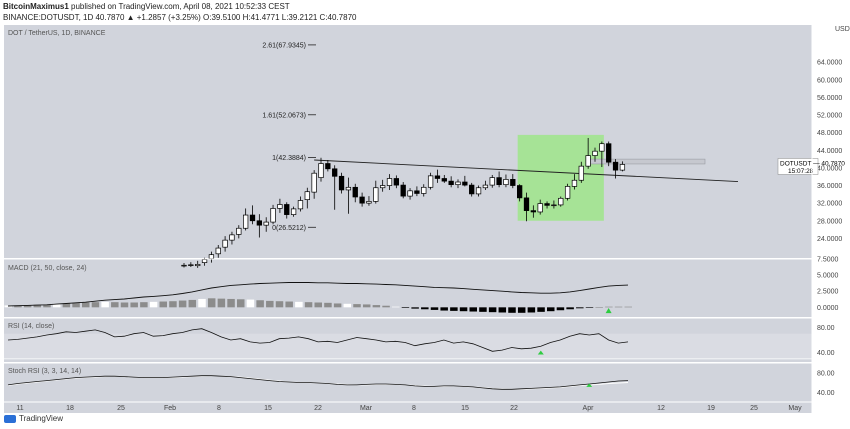 The height and width of the screenshot is (429, 850). Describe the element at coordinates (661, 408) in the screenshot. I see `time-tick-label: 12` at that location.